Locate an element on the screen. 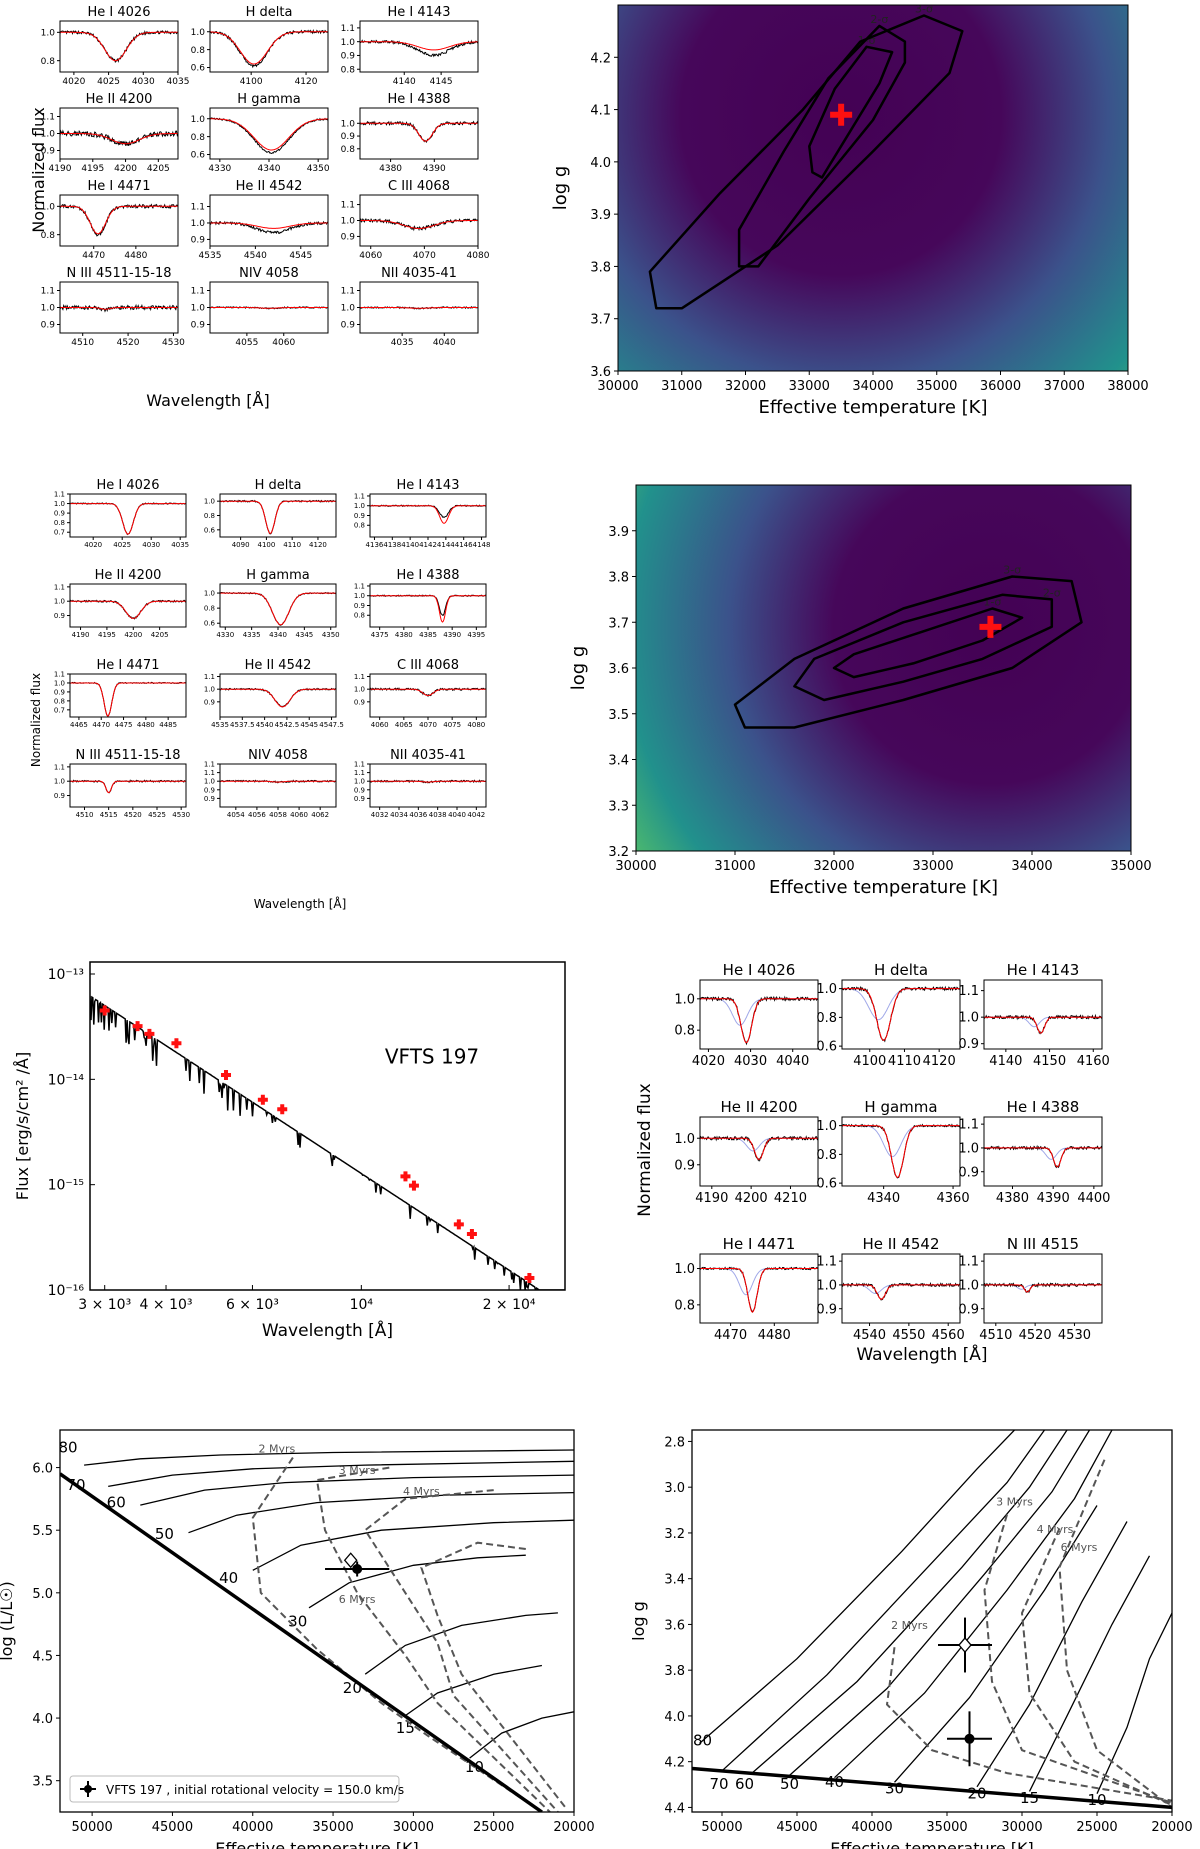 The width and height of the screenshot is (1200, 1849). x-tick-label: 4100 is located at coordinates (266, 545).